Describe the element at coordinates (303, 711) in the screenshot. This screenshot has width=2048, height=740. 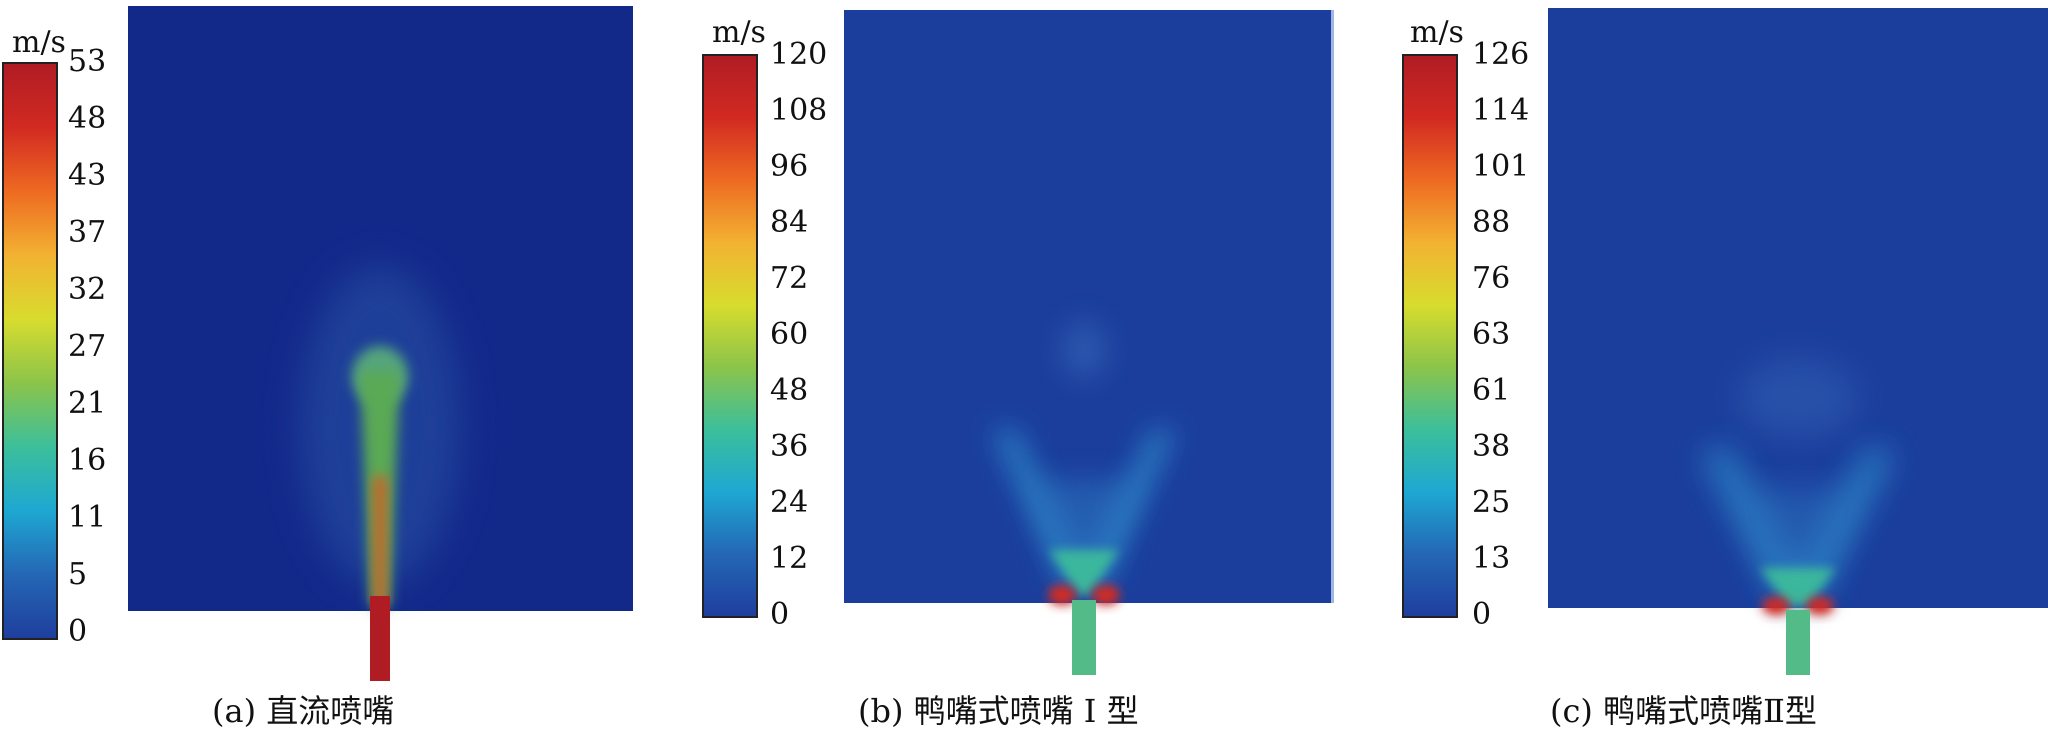
I see `caption-a: (a) 直流喷嘴` at that location.